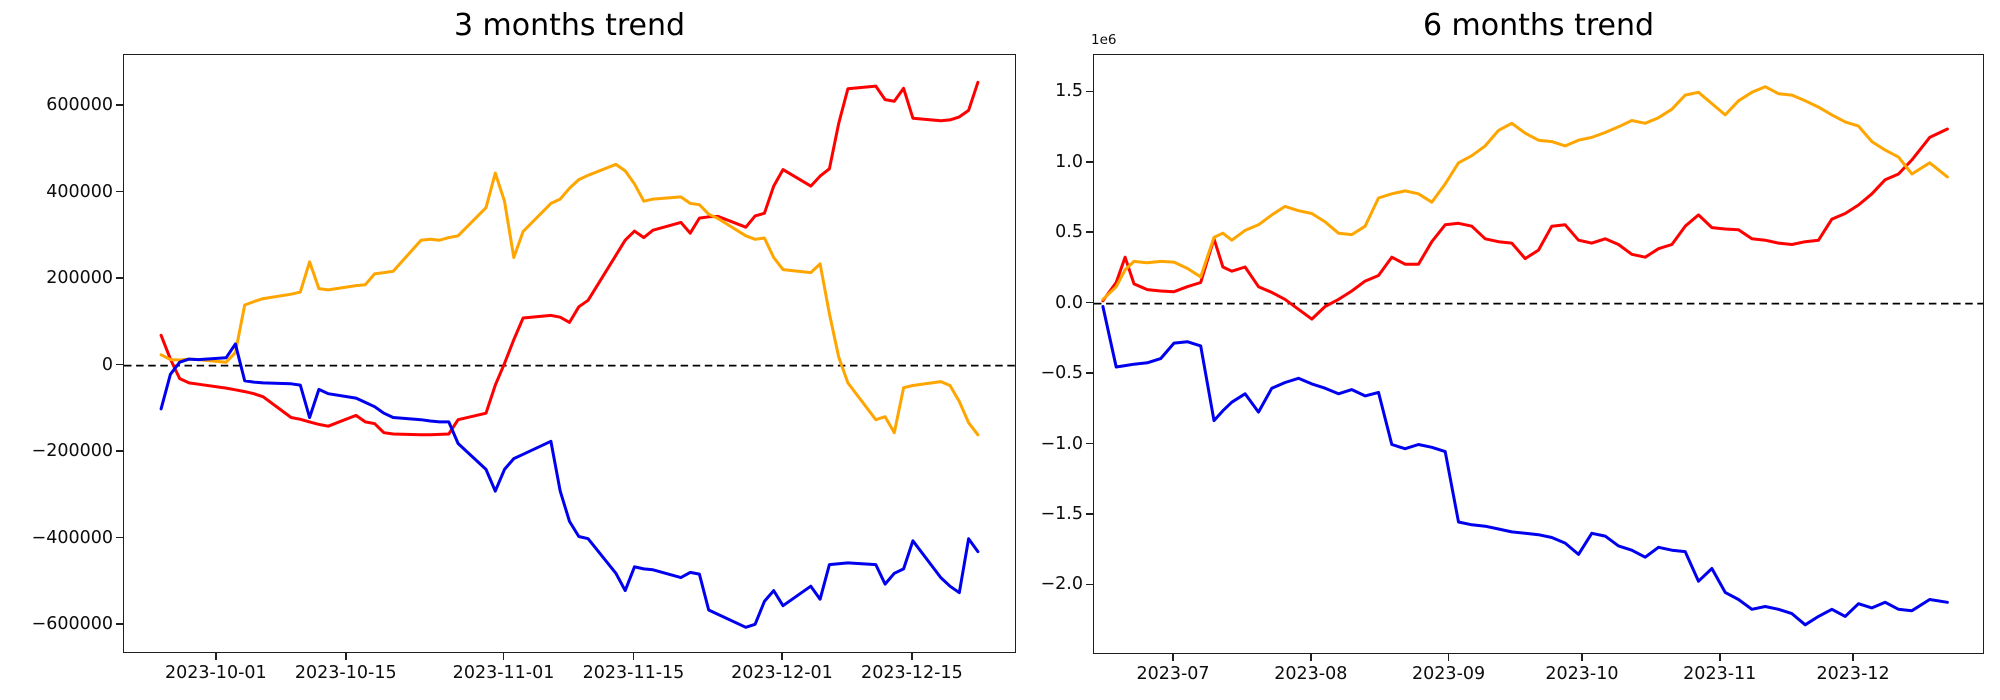 This screenshot has height=700, width=2000. I want to click on y-tick-label: 0, so click(107, 364).